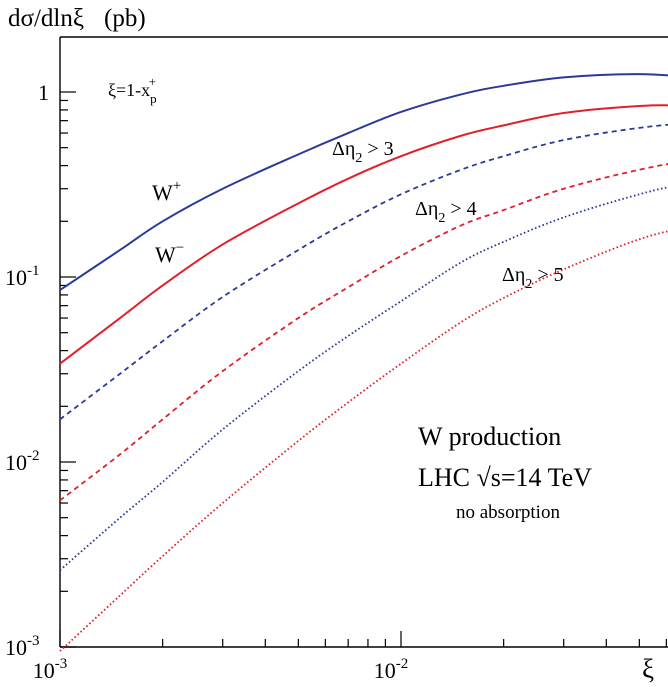  What do you see at coordinates (166, 191) in the screenshot?
I see `w-plus-label: W+` at bounding box center [166, 191].